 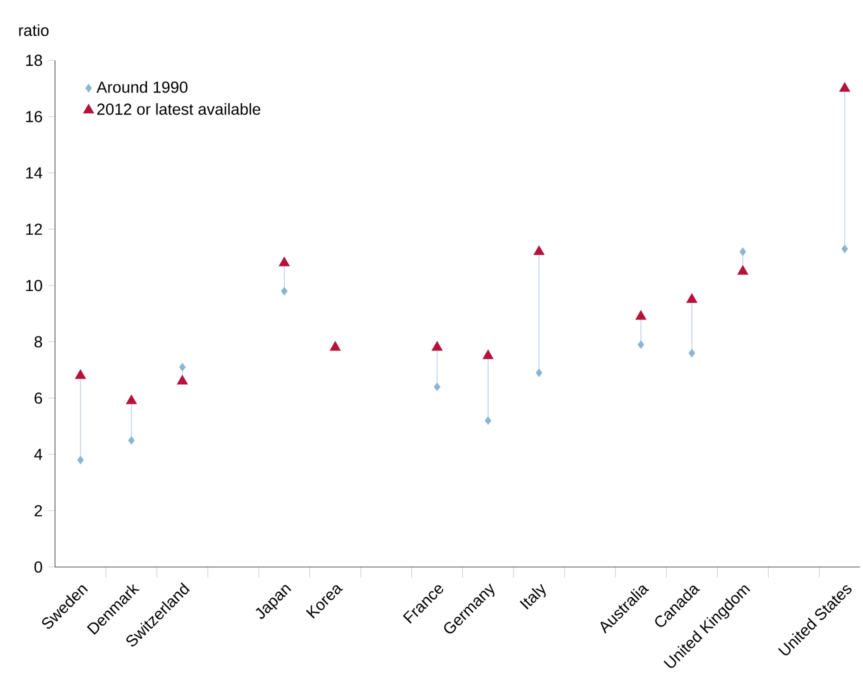 I want to click on y-tick-label: 16, so click(x=34, y=116).